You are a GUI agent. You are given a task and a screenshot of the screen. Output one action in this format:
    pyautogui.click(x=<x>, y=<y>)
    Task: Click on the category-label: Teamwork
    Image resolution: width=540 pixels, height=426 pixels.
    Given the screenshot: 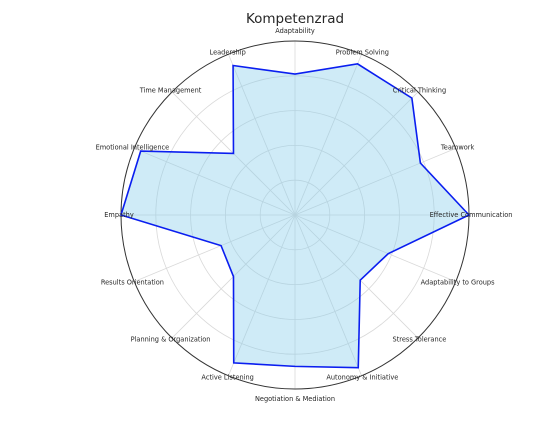 What is the action you would take?
    pyautogui.click(x=457, y=148)
    